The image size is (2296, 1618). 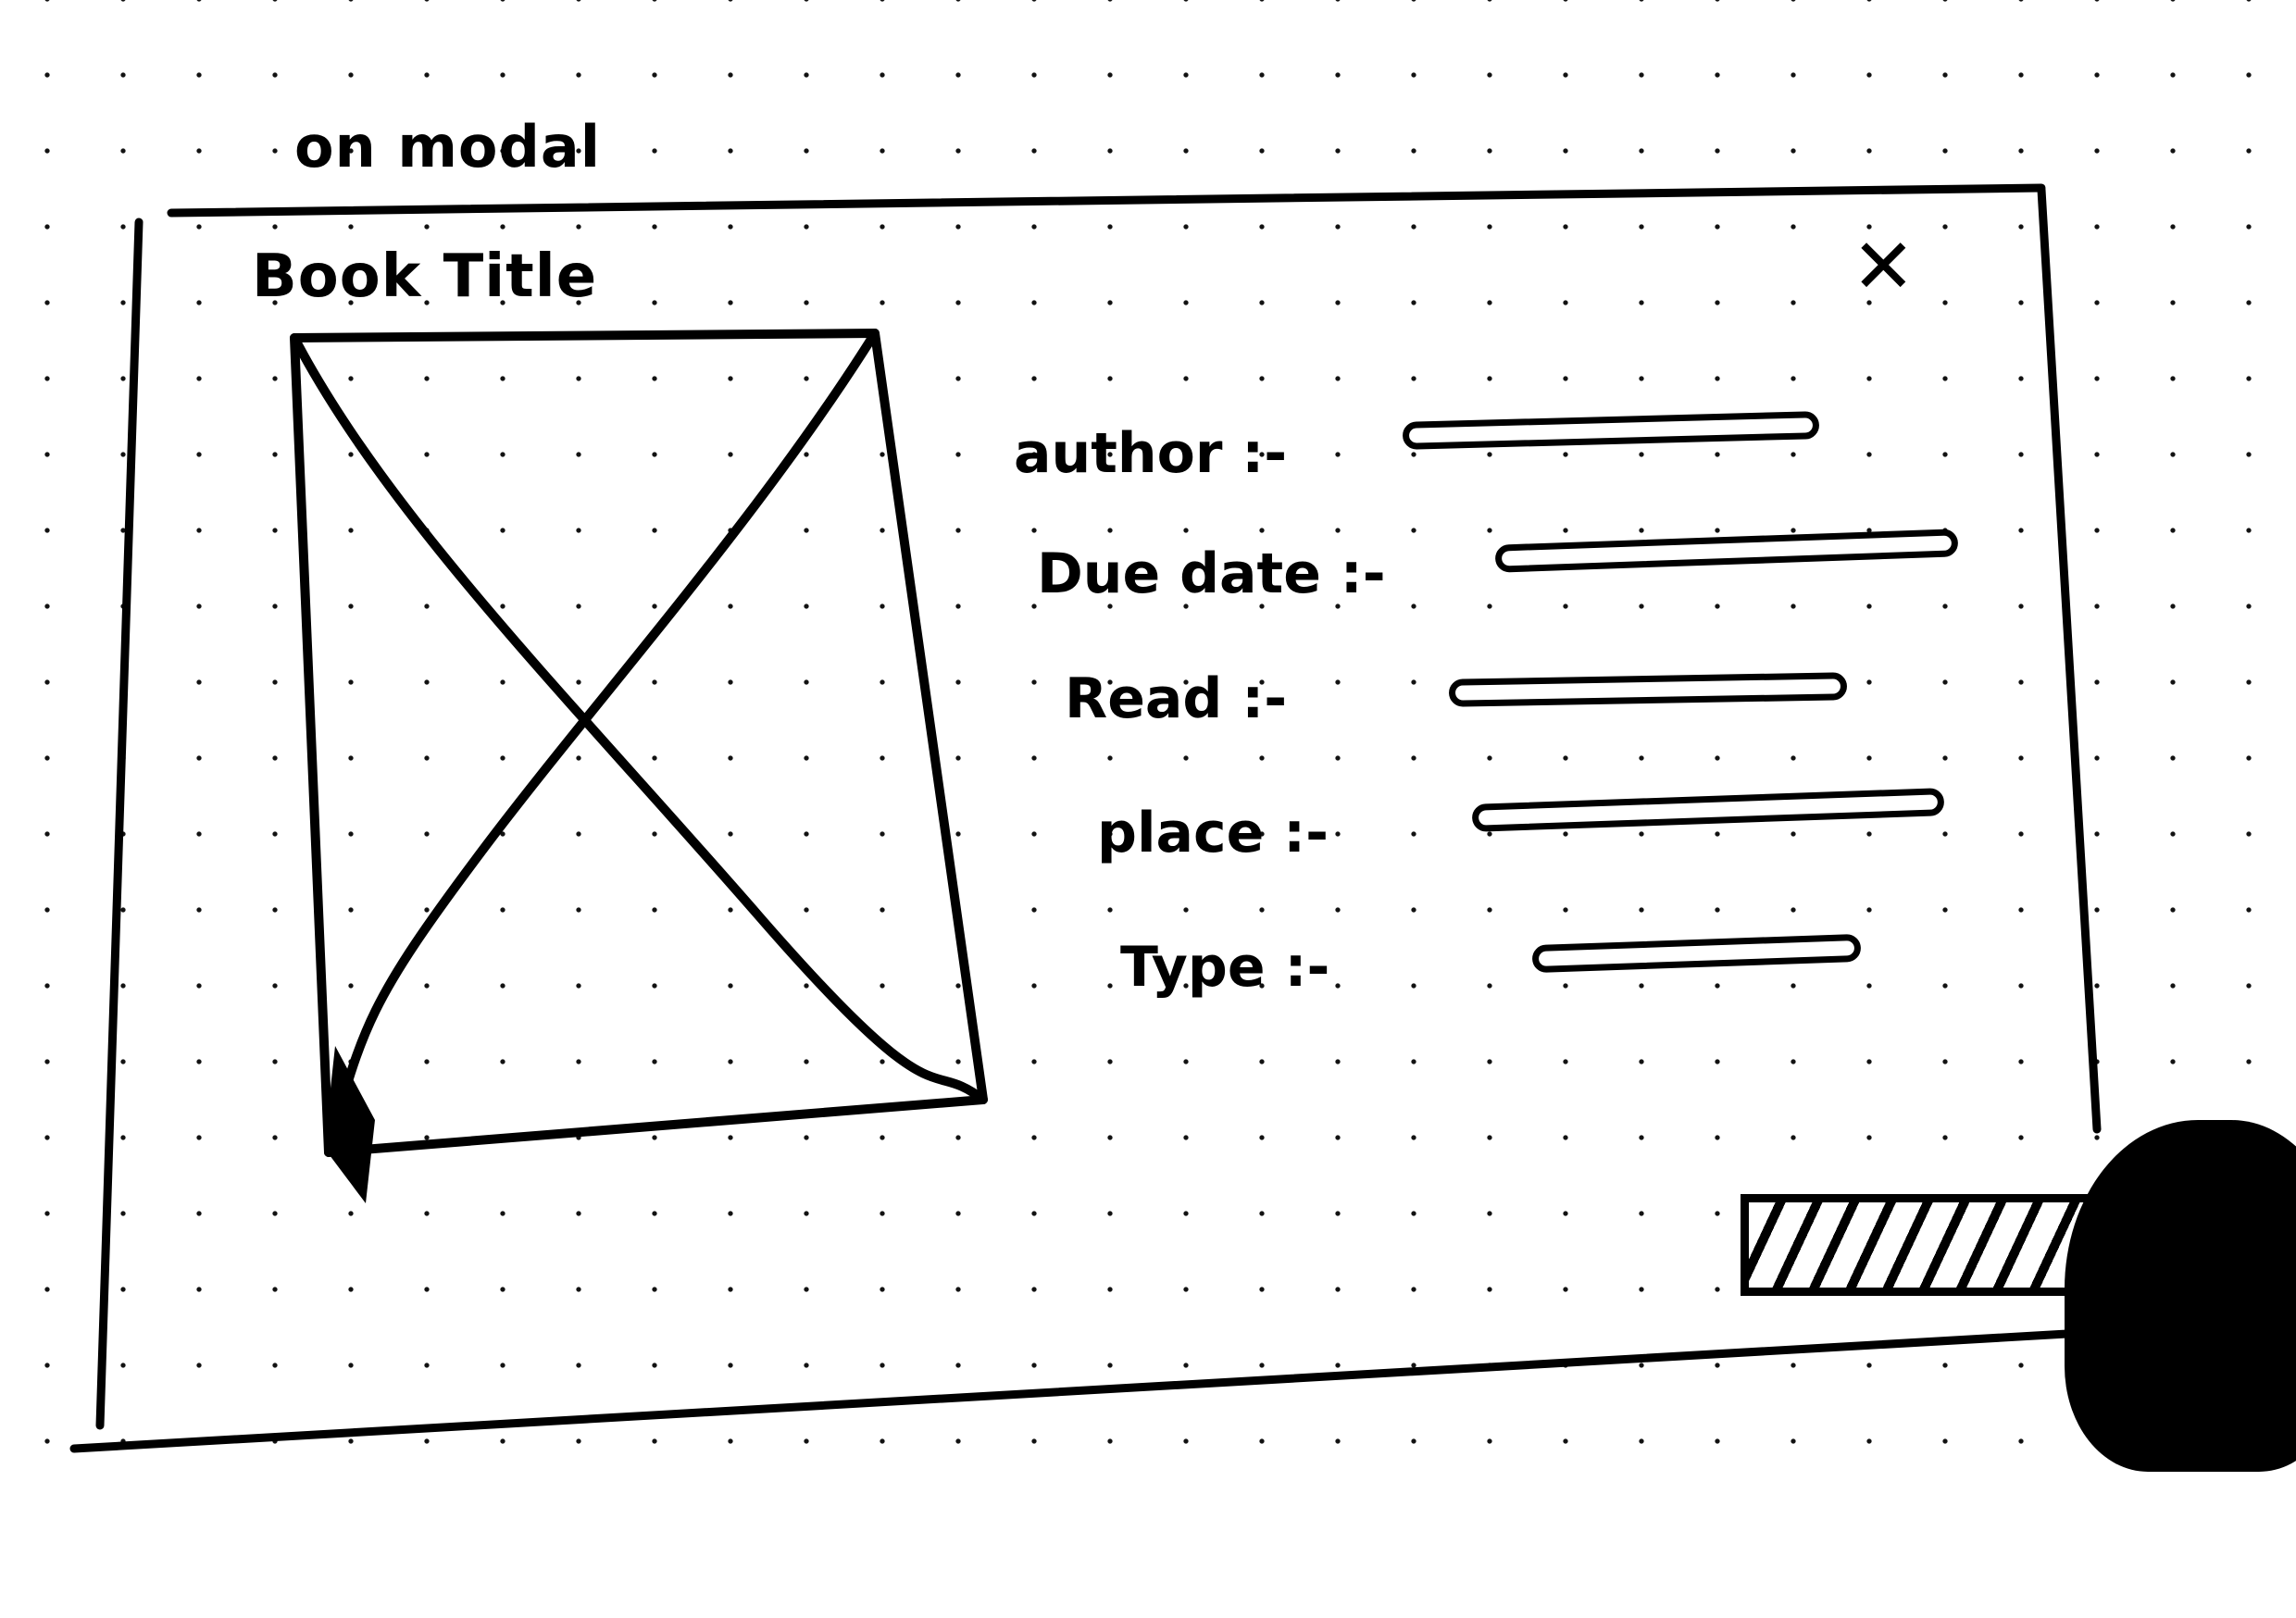 What do you see at coordinates (1148, 1545) in the screenshot?
I see `paper-margin` at bounding box center [1148, 1545].